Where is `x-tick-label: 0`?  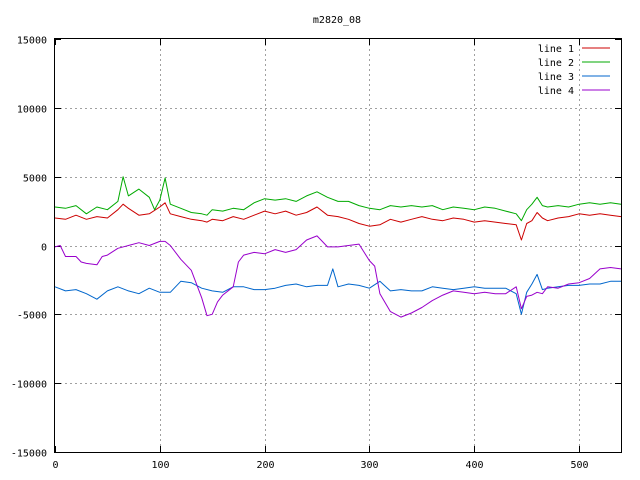
x-tick-label: 0 is located at coordinates (55, 465).